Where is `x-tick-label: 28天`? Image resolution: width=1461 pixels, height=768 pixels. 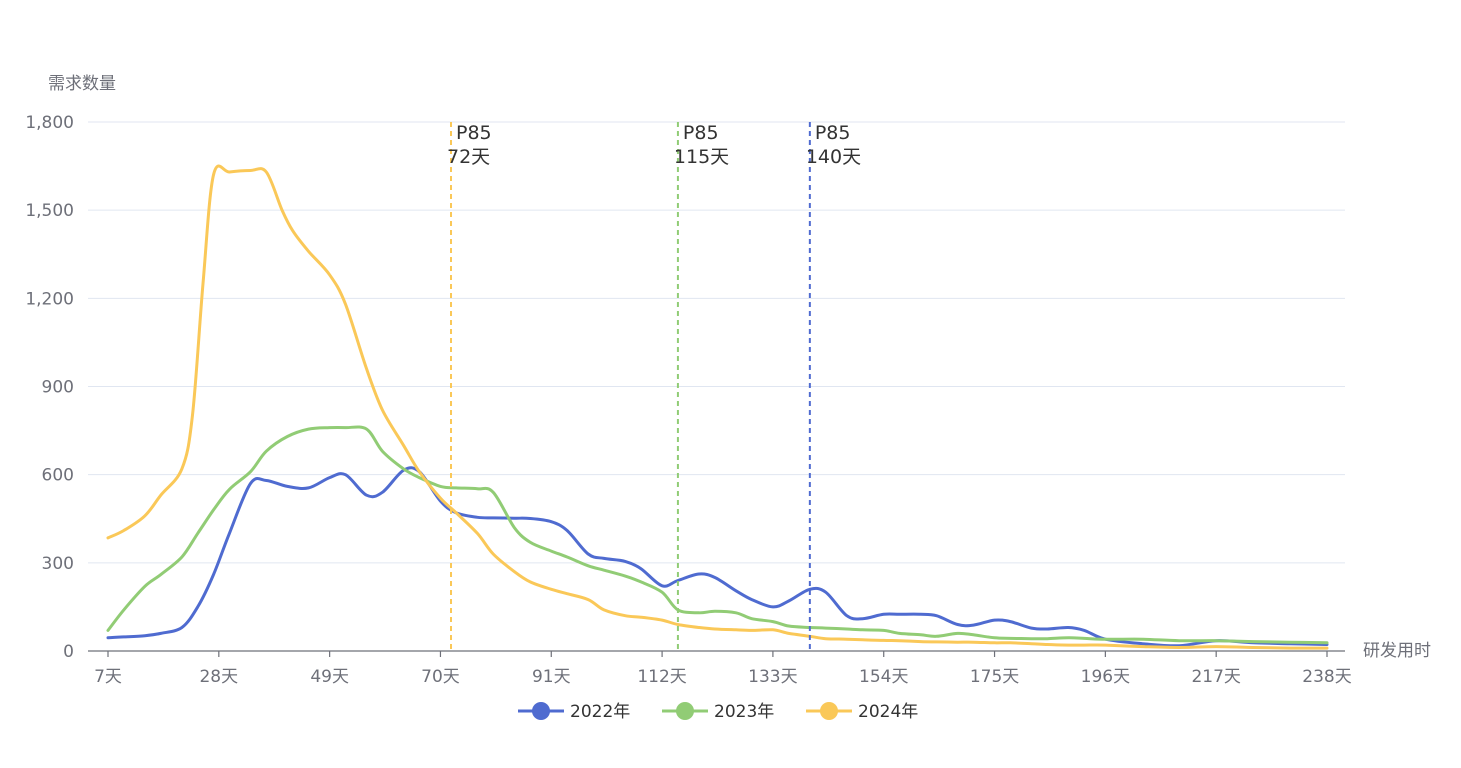 x-tick-label: 28天 is located at coordinates (218, 677).